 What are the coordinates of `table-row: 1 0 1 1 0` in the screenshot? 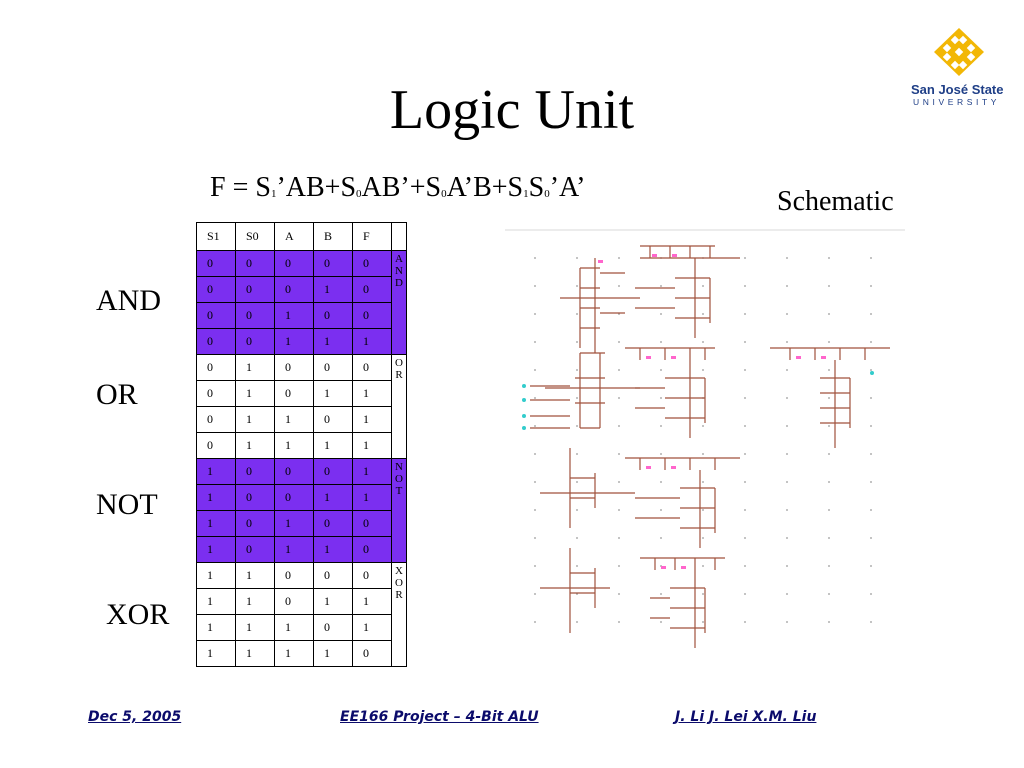 It's located at (301, 549).